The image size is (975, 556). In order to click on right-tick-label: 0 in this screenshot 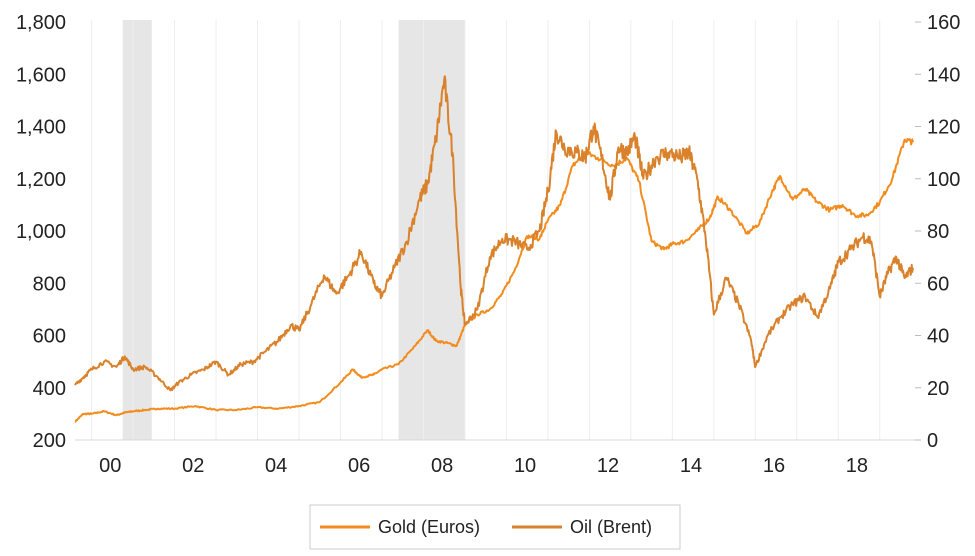, I will do `click(932, 441)`.